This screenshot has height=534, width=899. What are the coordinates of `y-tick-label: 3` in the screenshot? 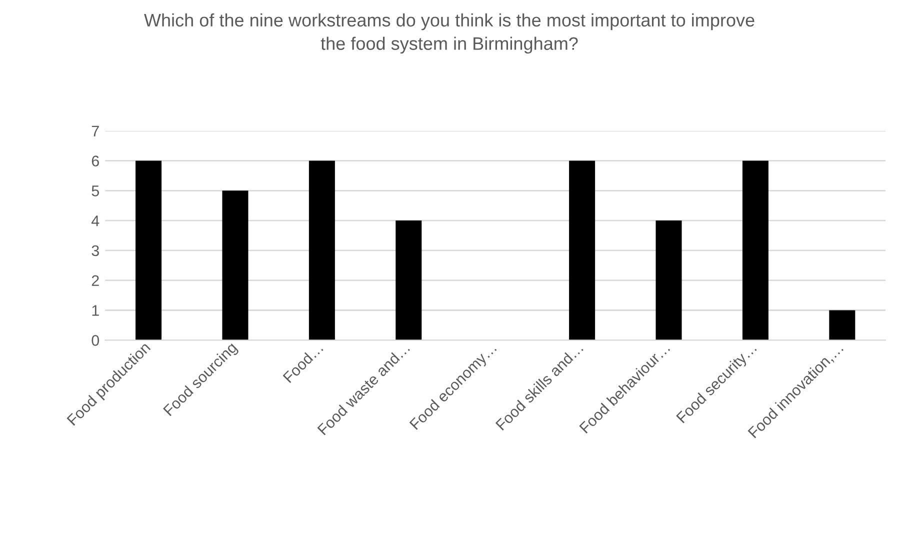 It's located at (95, 250).